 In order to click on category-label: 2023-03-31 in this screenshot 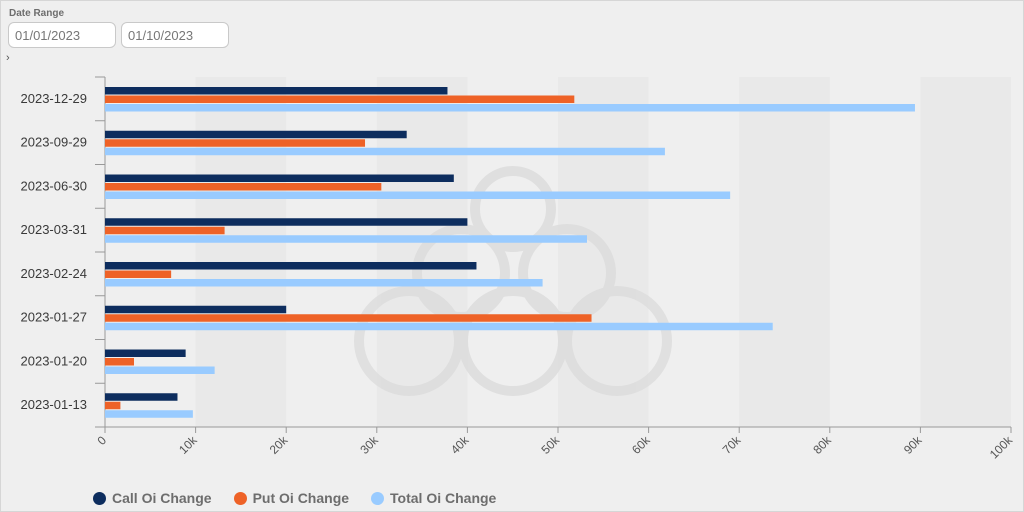, I will do `click(54, 229)`.